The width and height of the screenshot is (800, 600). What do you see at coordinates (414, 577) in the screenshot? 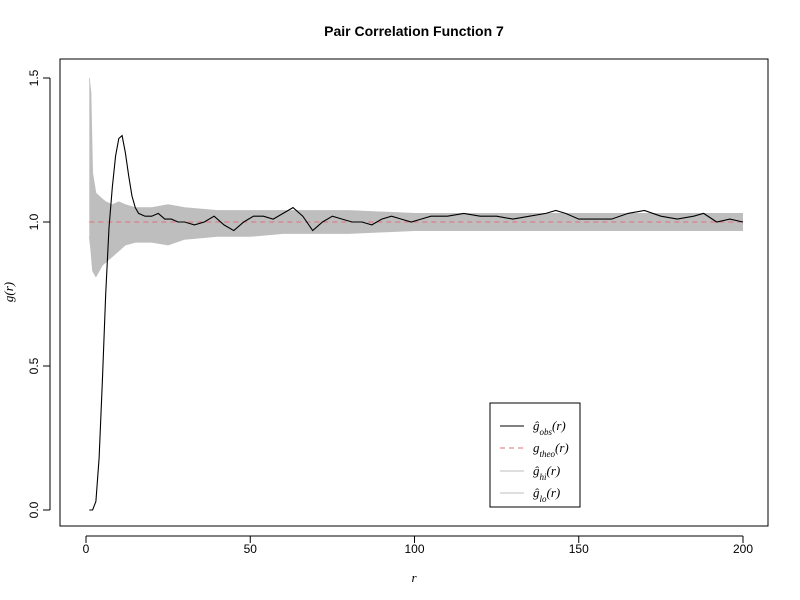
I see `x-axis-title: r` at bounding box center [414, 577].